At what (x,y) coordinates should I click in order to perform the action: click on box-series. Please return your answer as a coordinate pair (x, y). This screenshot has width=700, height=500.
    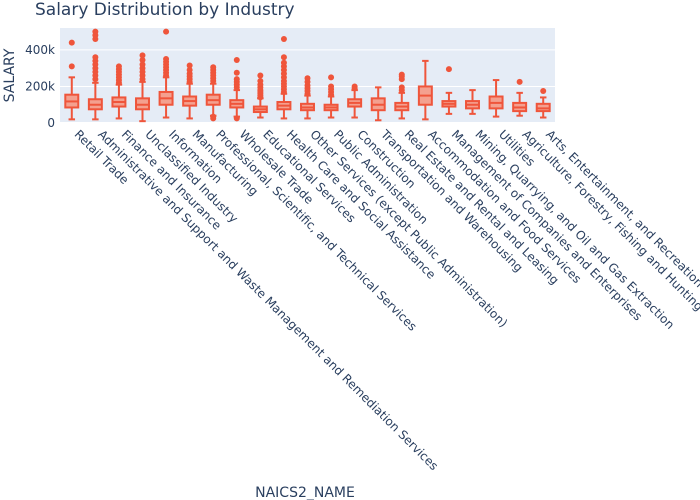
    Looking at the image, I should click on (307, 75).